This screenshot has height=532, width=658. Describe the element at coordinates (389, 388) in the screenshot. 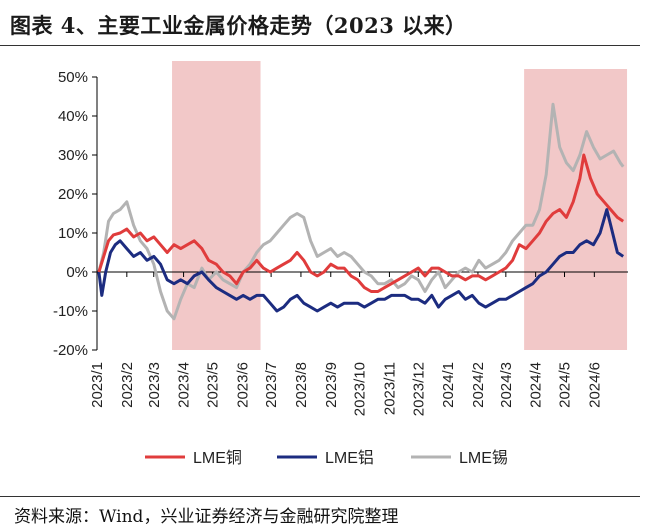

I see `x-tick-label: 2023/11` at that location.